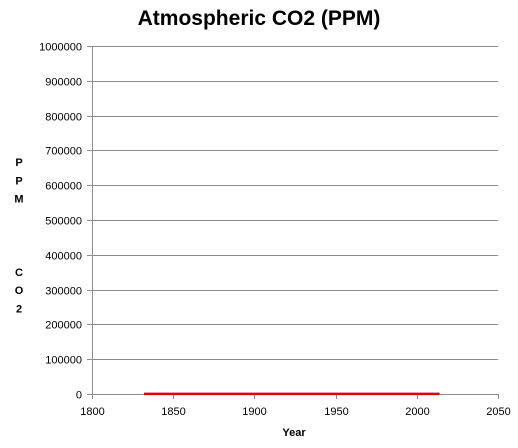  I want to click on y-tick-label: 500000, so click(63, 222).